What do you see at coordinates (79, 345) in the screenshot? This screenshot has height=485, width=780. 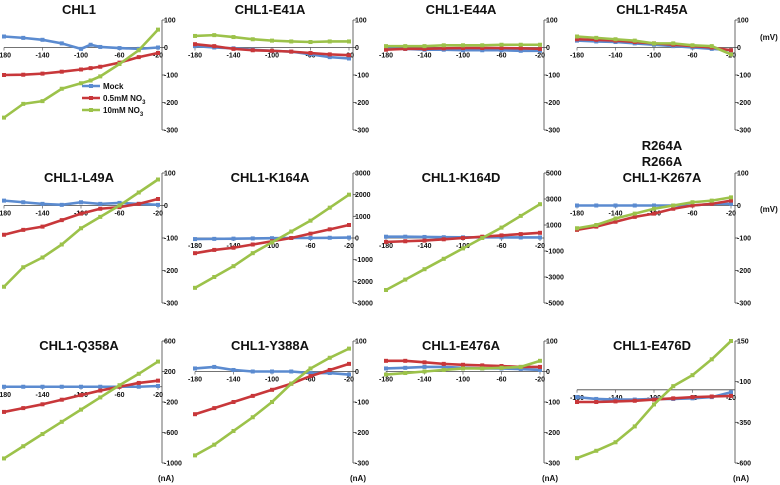 I see `panel-title: CHL1-Q358A` at bounding box center [79, 345].